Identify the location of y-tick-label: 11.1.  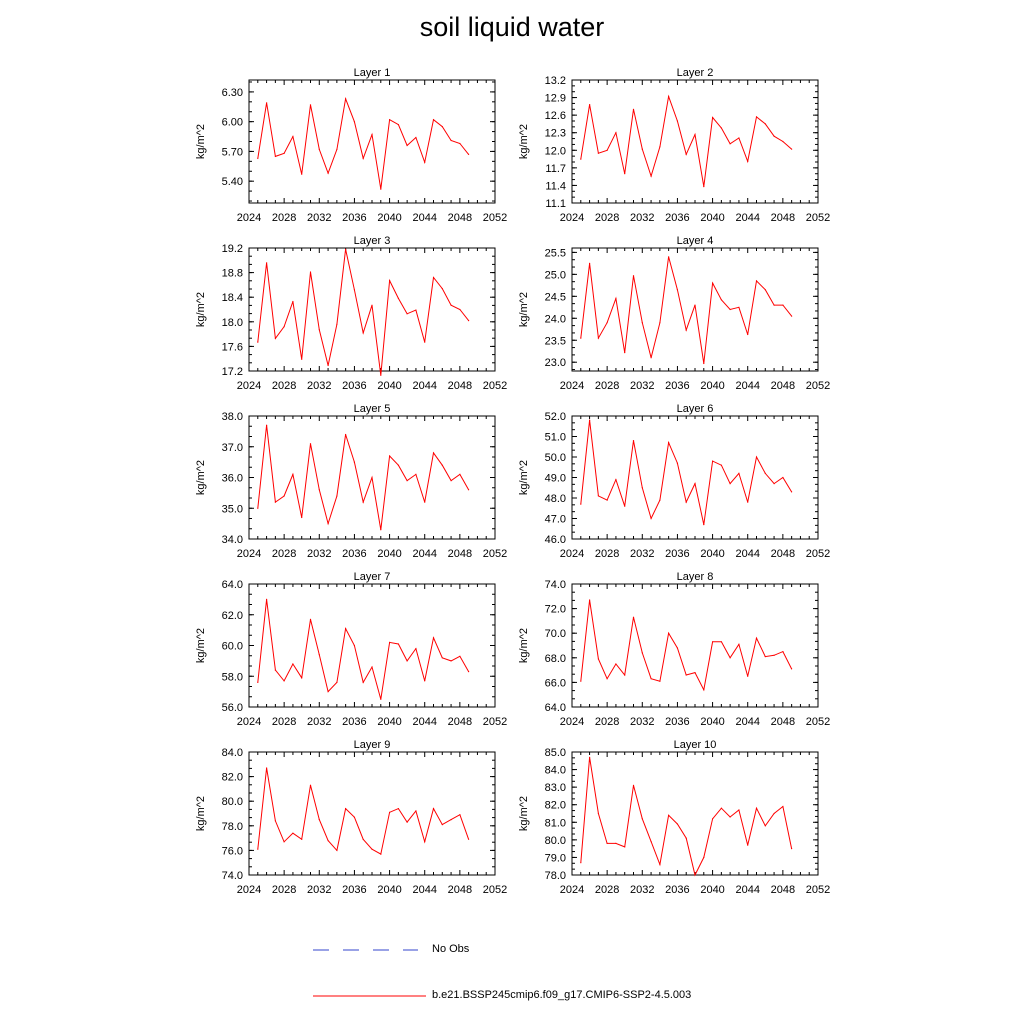
(555, 204).